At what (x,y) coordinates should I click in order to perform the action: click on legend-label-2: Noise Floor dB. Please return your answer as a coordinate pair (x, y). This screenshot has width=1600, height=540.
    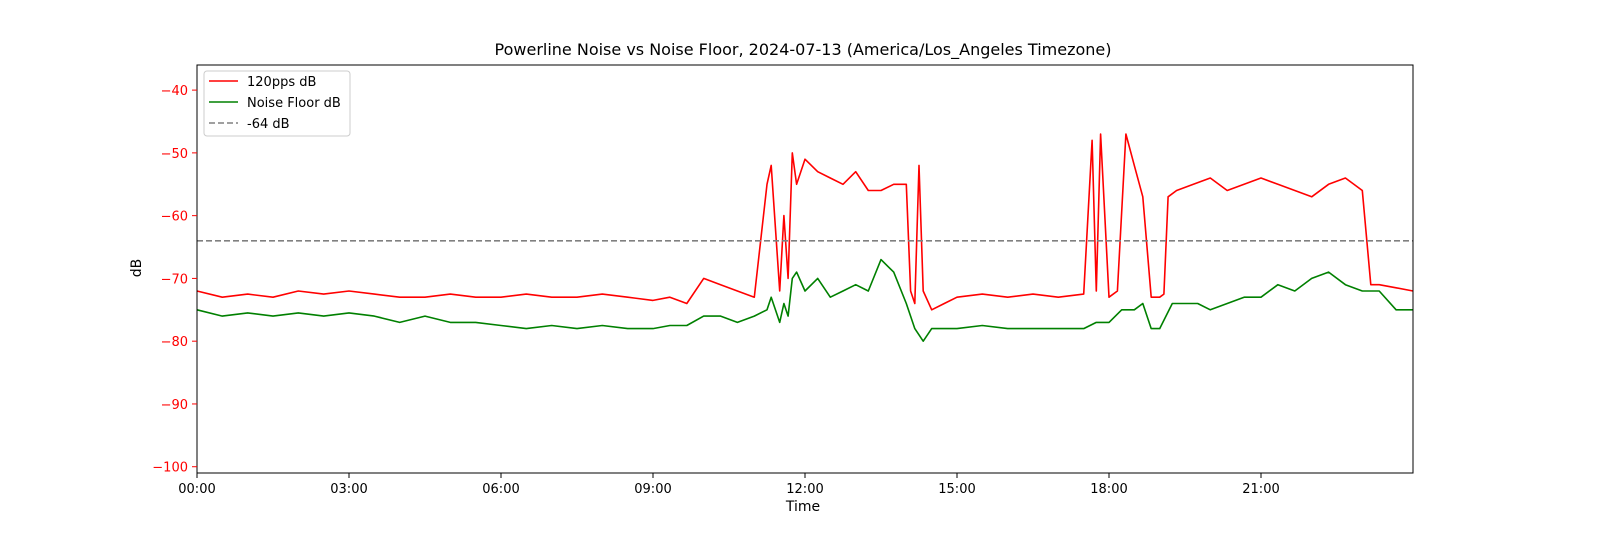
    Looking at the image, I should click on (294, 103).